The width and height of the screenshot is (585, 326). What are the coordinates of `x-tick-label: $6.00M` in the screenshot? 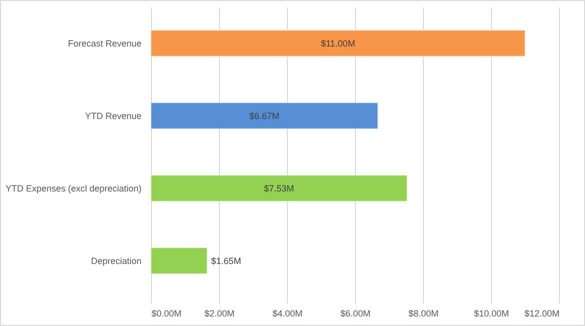 It's located at (355, 313).